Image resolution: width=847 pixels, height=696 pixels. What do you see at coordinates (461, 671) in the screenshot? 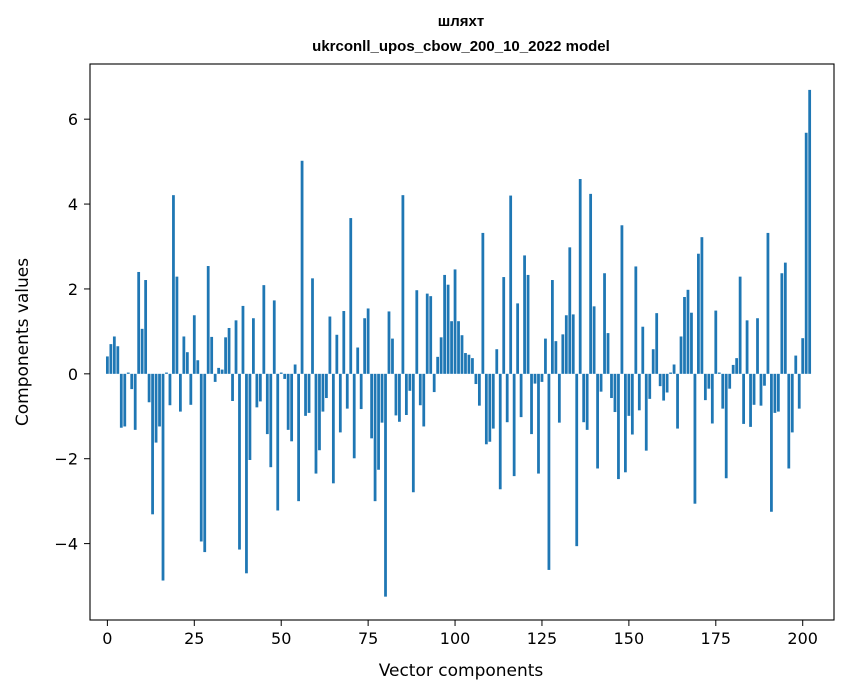
I see `x-axis-label: Vector components` at bounding box center [461, 671].